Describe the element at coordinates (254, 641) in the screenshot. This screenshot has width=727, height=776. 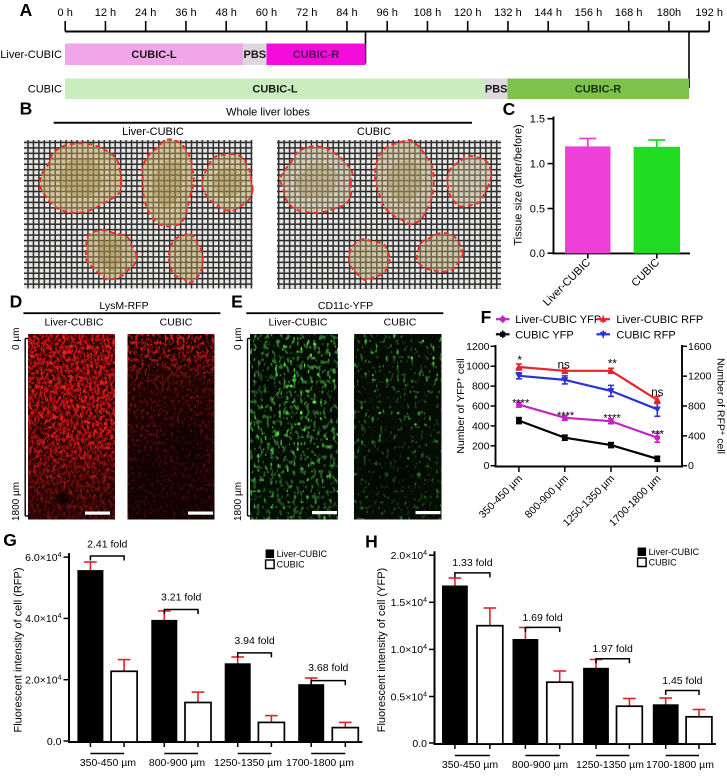
I see `svg-text: 3.94 fold` at that location.